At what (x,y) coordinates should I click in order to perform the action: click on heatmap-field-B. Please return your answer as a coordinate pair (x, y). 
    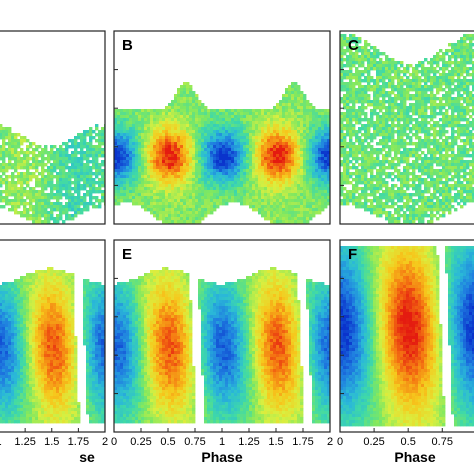
    Looking at the image, I should click on (222, 153).